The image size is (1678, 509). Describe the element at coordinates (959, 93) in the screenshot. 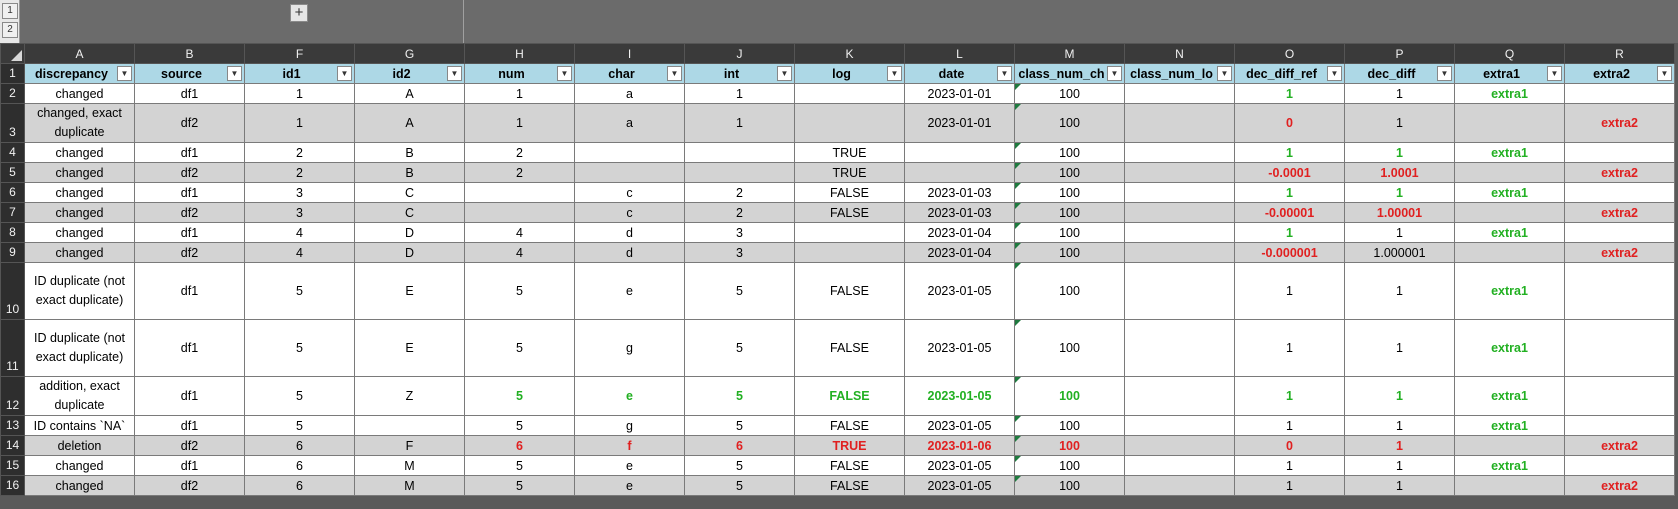

I see `cell-l-2: 2023-01-01` at that location.